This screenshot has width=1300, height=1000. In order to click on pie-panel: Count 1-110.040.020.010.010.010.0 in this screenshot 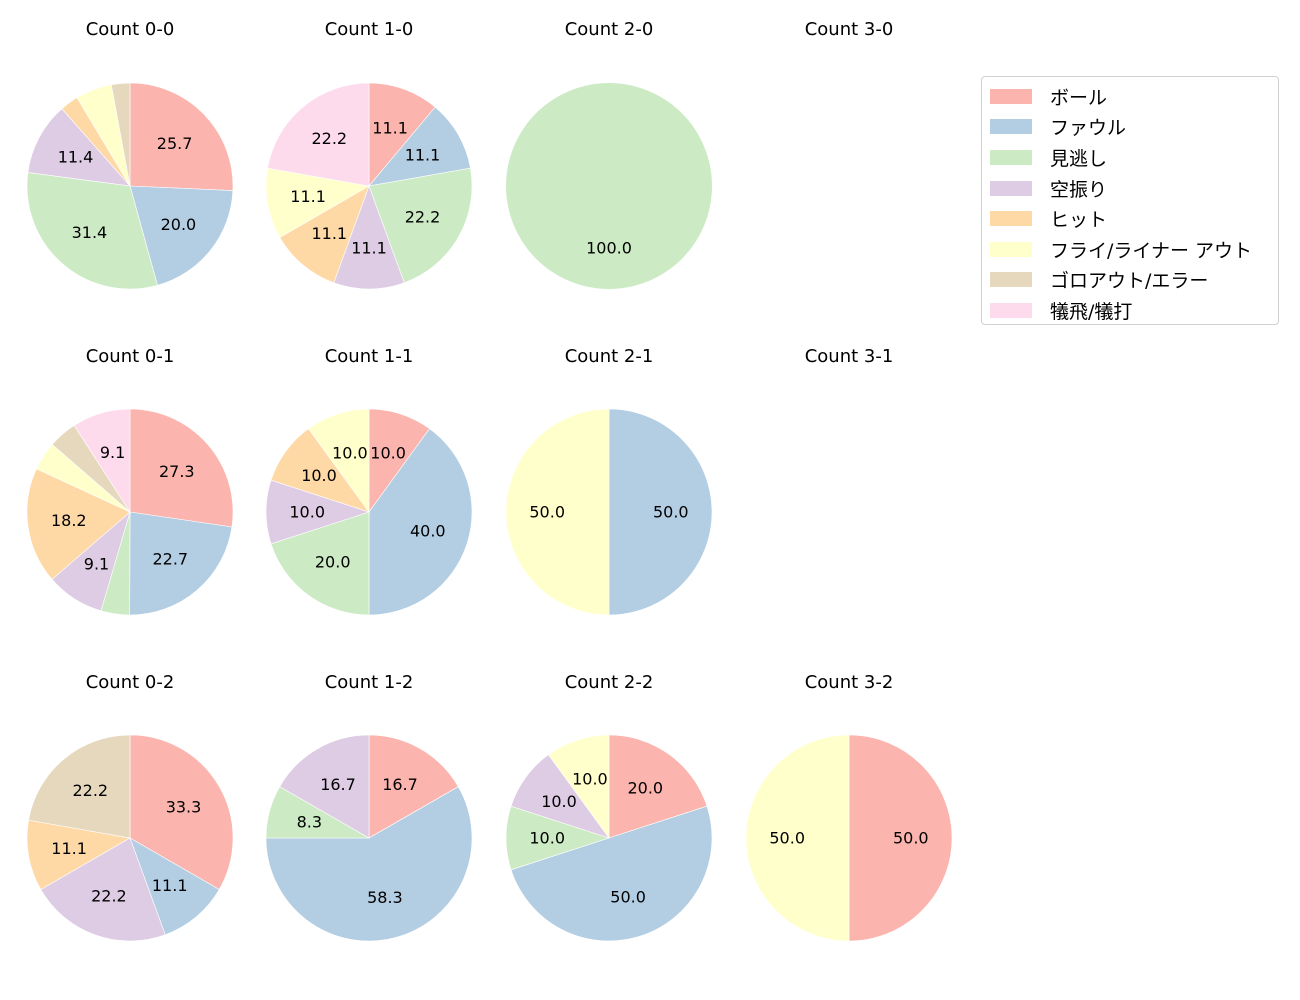, I will do `click(369, 481)`.